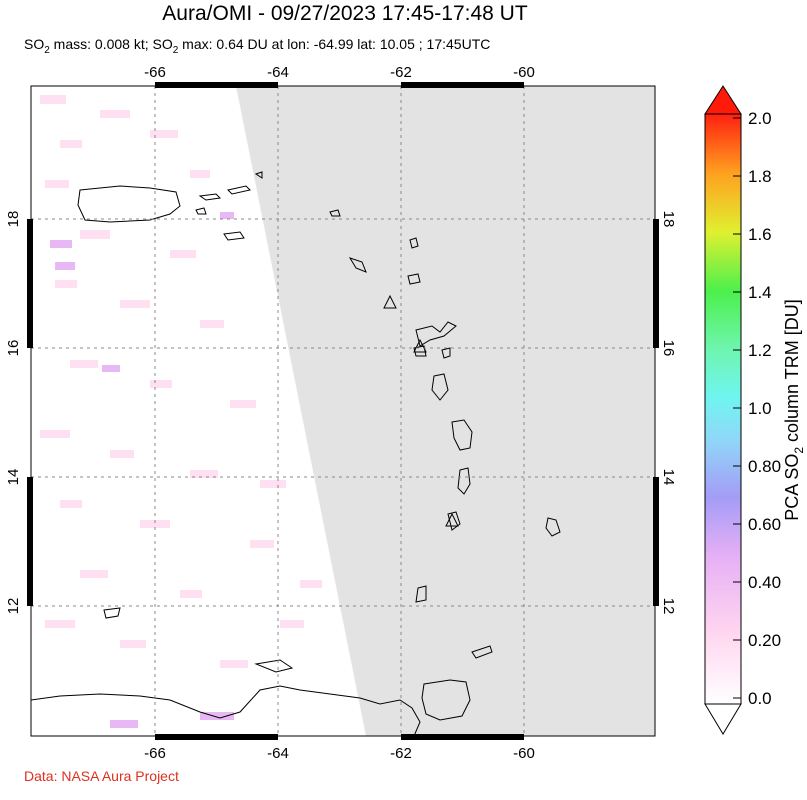  What do you see at coordinates (278, 753) in the screenshot?
I see `lon-label-bottom: -64` at bounding box center [278, 753].